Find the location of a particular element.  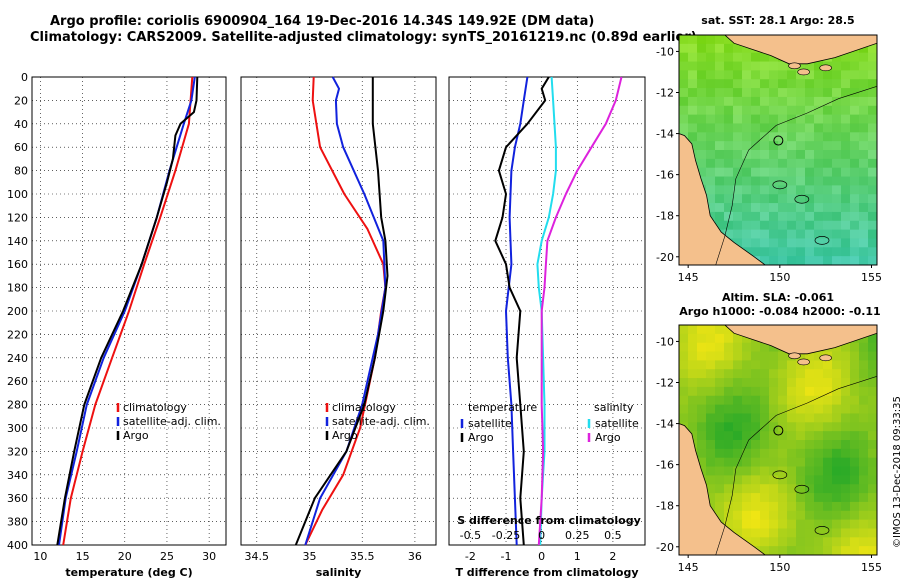

sla-map: -10 -12 -14 -16 -18 -20 145 150 155 Altim. SLA is located at coordinates (769, 432).